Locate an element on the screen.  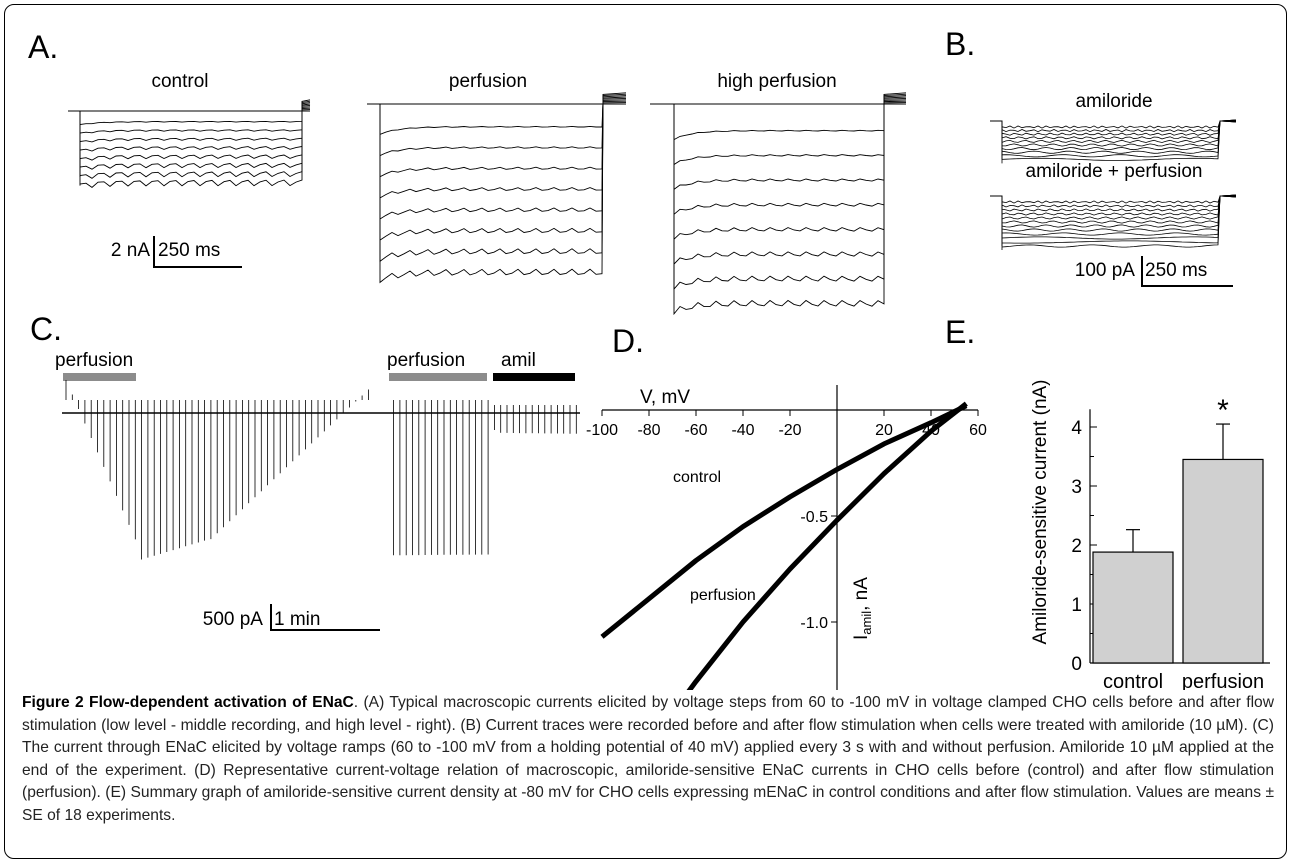
panel-d-y-axis-label: Iamil, nA is located at coordinates (862, 608).